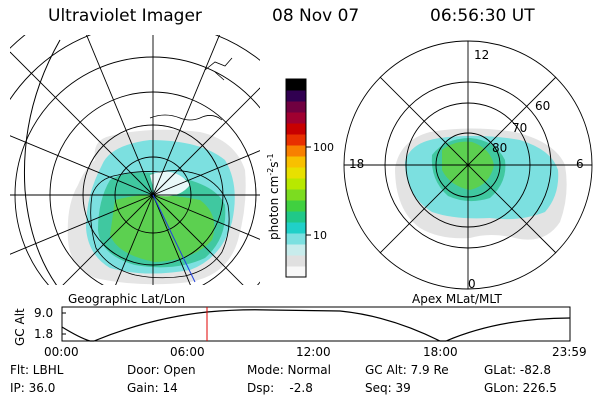 The width and height of the screenshot is (600, 400). I want to click on alt-ytick-9: 9.0, so click(43, 313).